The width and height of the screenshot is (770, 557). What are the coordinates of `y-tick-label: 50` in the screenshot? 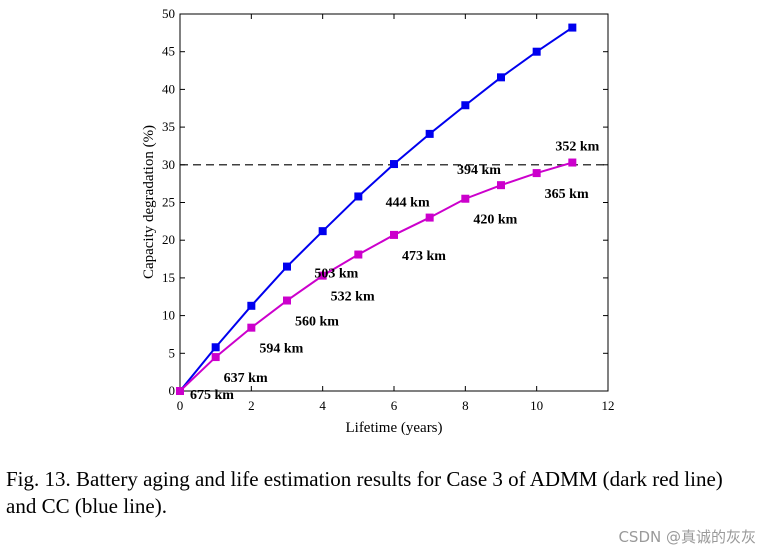 It's located at (168, 13).